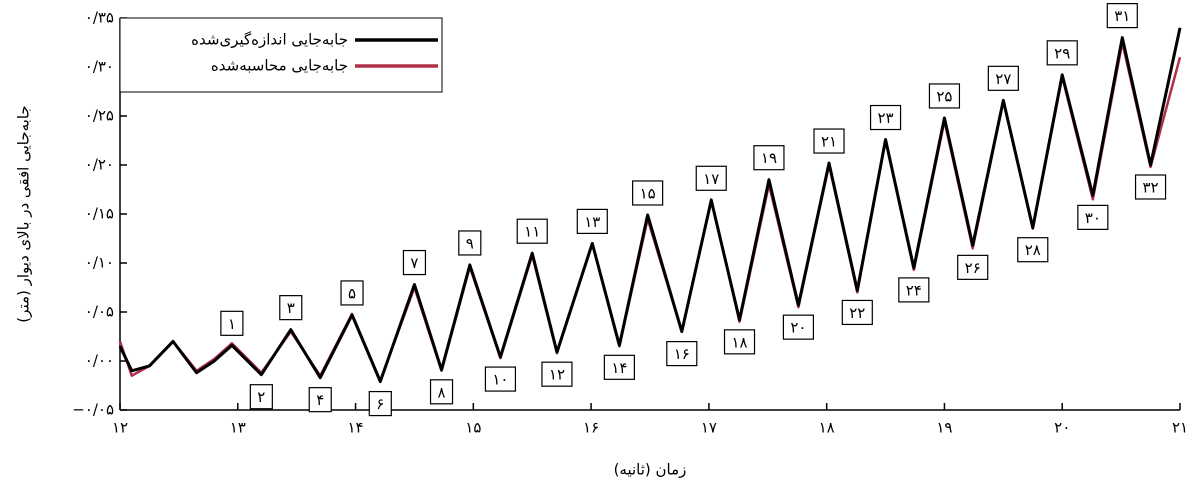  I want to click on x-tick-label: ۱۴, so click(355, 428).